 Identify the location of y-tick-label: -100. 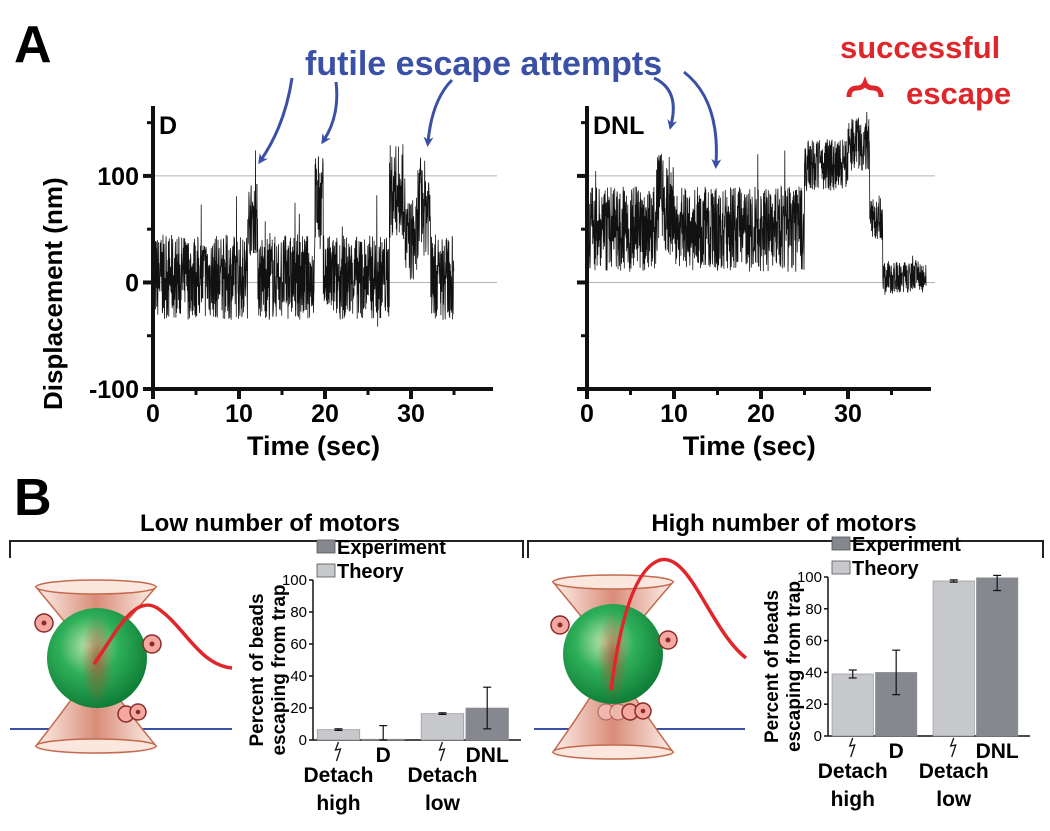
(114, 390).